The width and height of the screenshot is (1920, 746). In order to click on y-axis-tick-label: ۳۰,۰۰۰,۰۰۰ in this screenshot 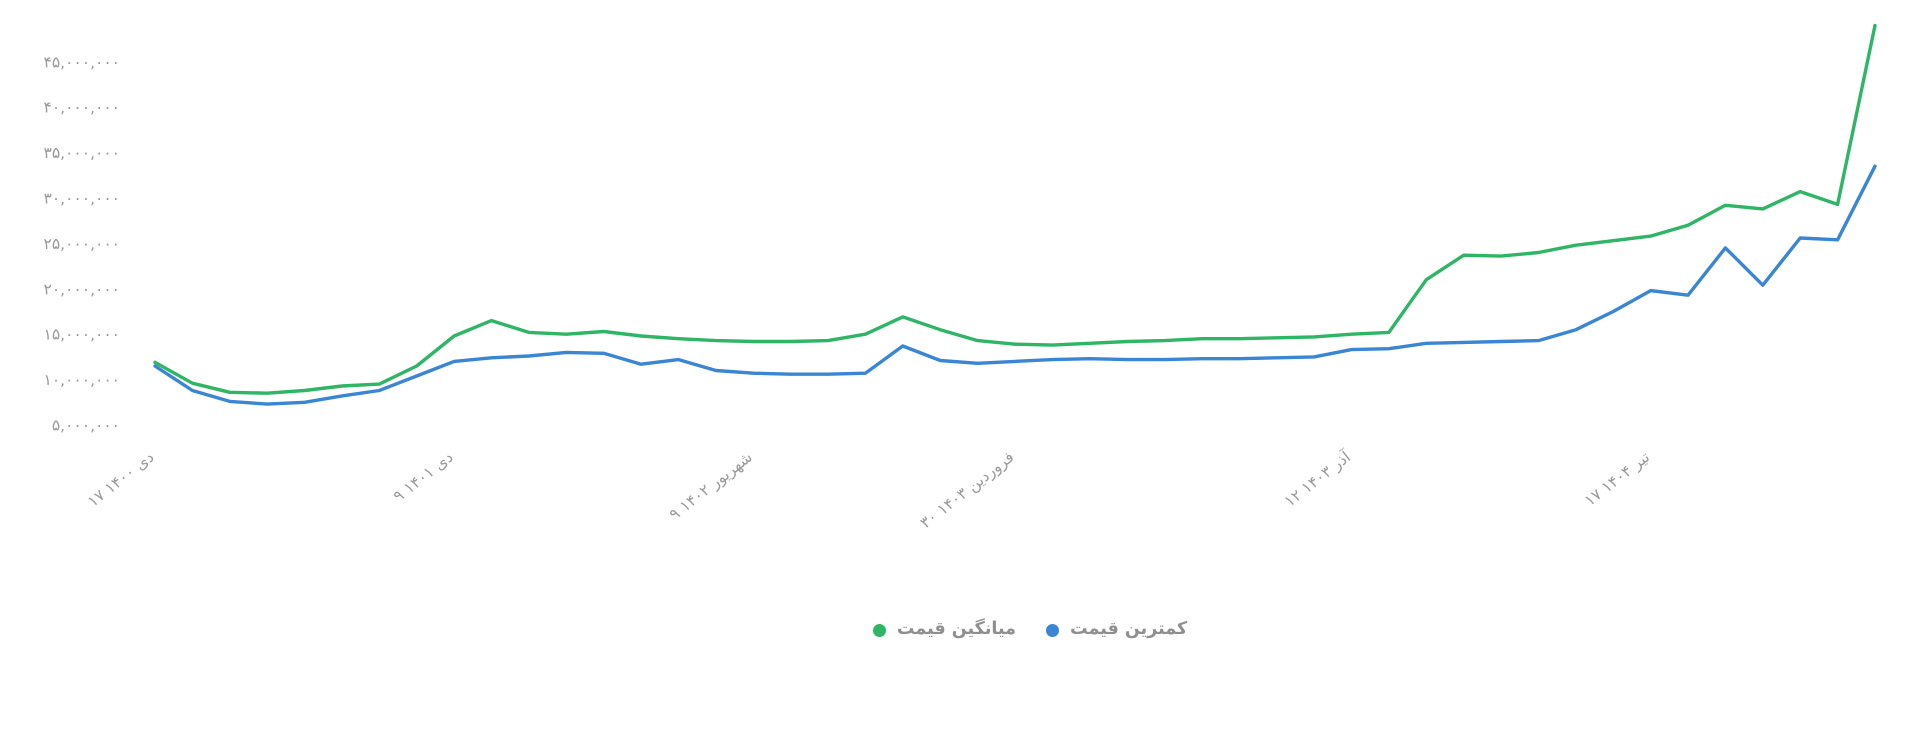, I will do `click(82, 199)`.